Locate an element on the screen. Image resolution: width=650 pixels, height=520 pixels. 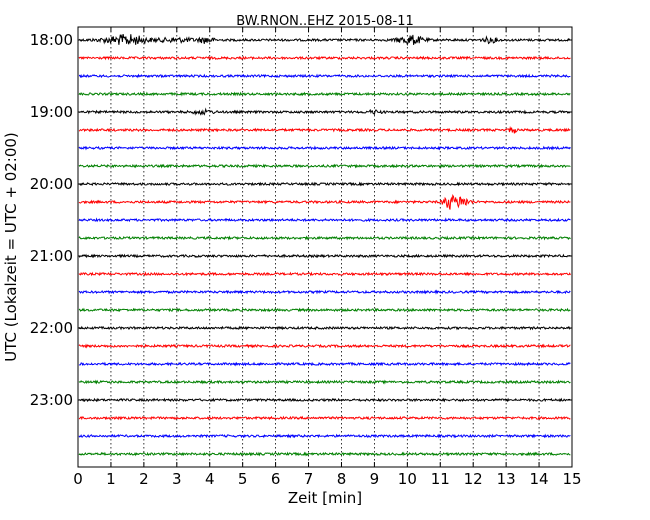
x-tick-label: 12 is located at coordinates (473, 479).